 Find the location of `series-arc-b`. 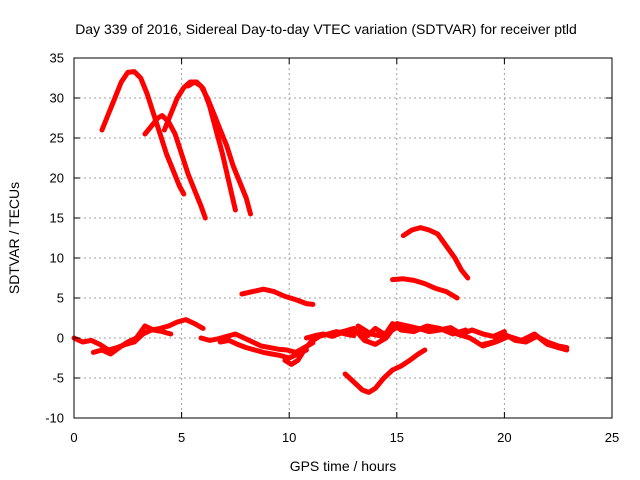

series-arc-b is located at coordinates (175, 167).